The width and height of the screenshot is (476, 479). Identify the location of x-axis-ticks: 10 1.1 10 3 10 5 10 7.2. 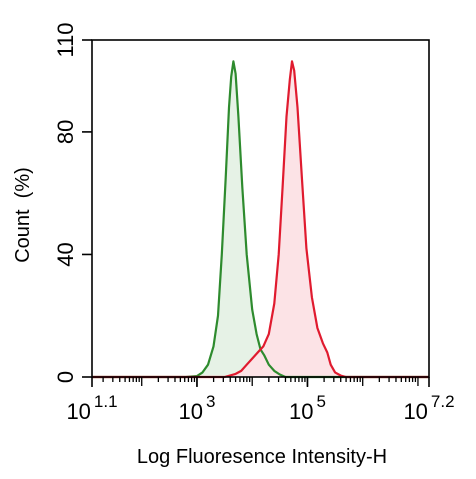
(260, 400).